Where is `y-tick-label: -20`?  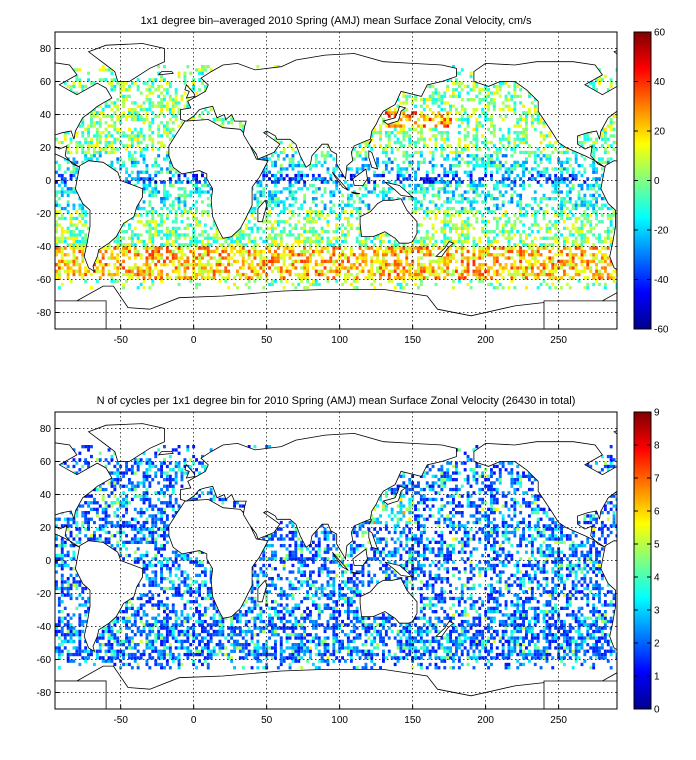
y-tick-label: -20 is located at coordinates (44, 214).